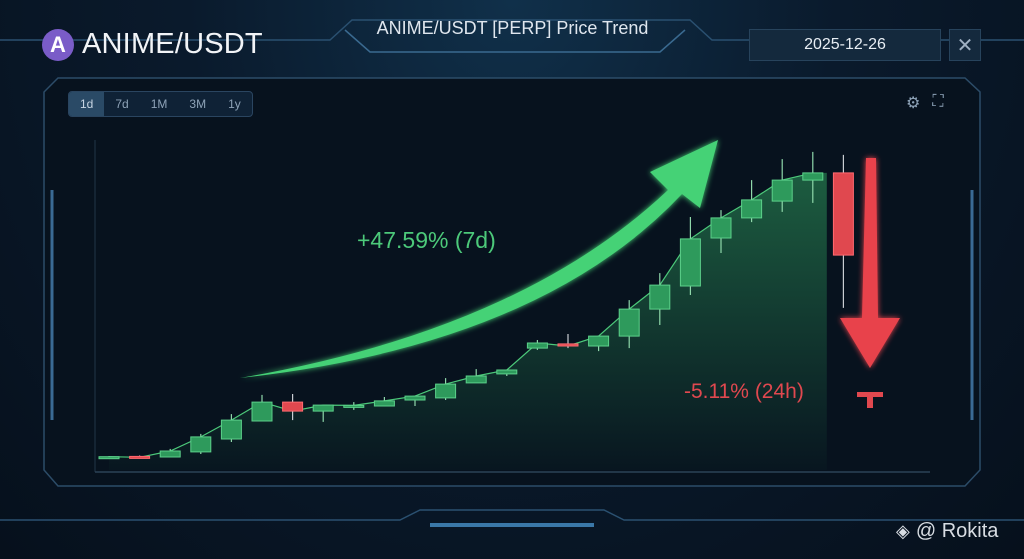 The width and height of the screenshot is (1024, 559). What do you see at coordinates (965, 45) in the screenshot?
I see `close-icon: ✕` at bounding box center [965, 45].